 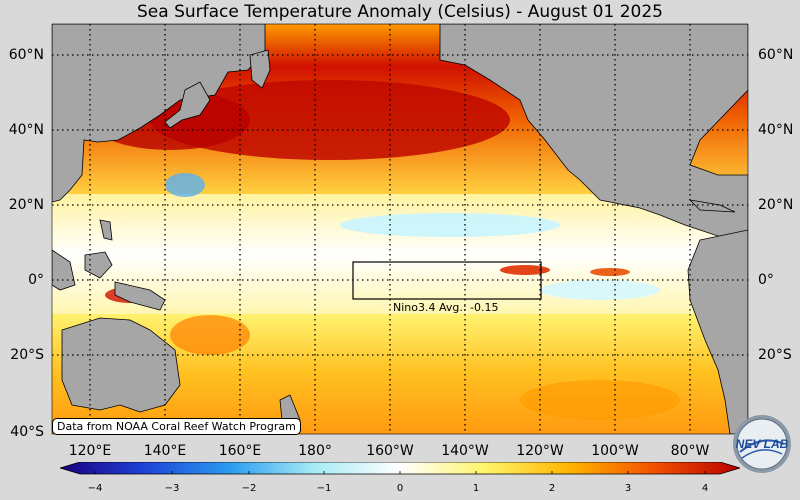 I want to click on lat-label-0: 0°, so click(x=36, y=280).